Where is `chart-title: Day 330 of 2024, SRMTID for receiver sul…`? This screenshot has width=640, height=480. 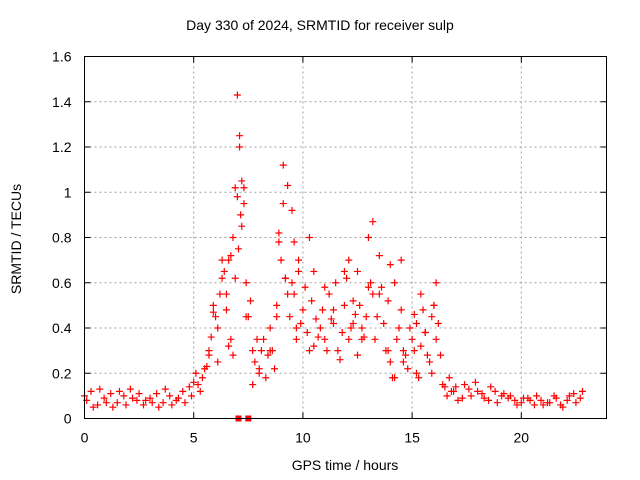
chart-title: Day 330 of 2024, SRMTID for receiver sul… is located at coordinates (320, 25).